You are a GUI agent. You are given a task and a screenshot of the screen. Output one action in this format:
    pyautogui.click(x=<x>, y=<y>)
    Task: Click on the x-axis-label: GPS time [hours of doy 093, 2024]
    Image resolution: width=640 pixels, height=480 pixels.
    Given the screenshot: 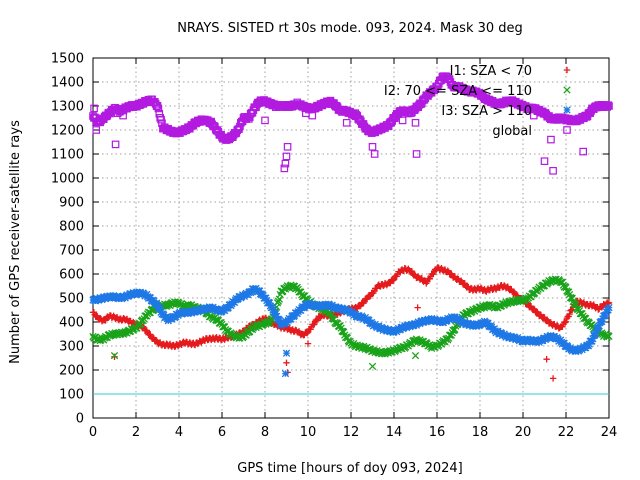 What is the action you would take?
    pyautogui.click(x=349, y=468)
    